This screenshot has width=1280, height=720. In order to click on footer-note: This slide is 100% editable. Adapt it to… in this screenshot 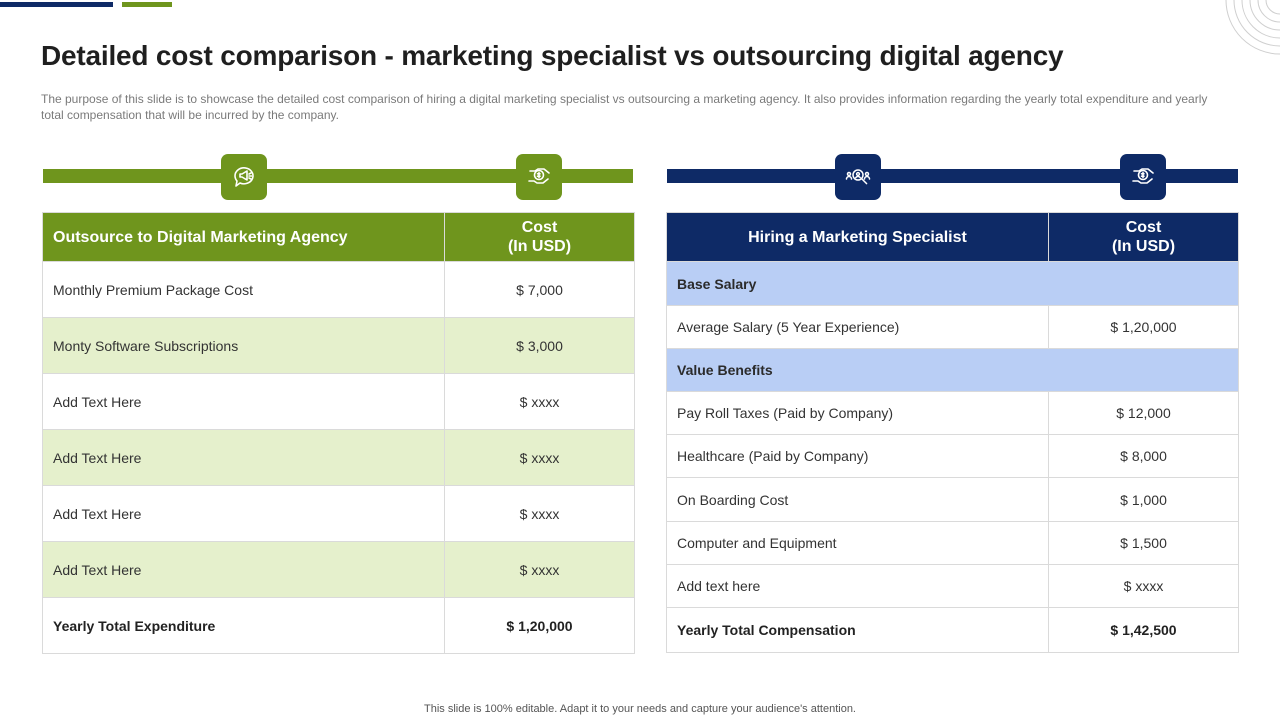, I will do `click(640, 709)`.